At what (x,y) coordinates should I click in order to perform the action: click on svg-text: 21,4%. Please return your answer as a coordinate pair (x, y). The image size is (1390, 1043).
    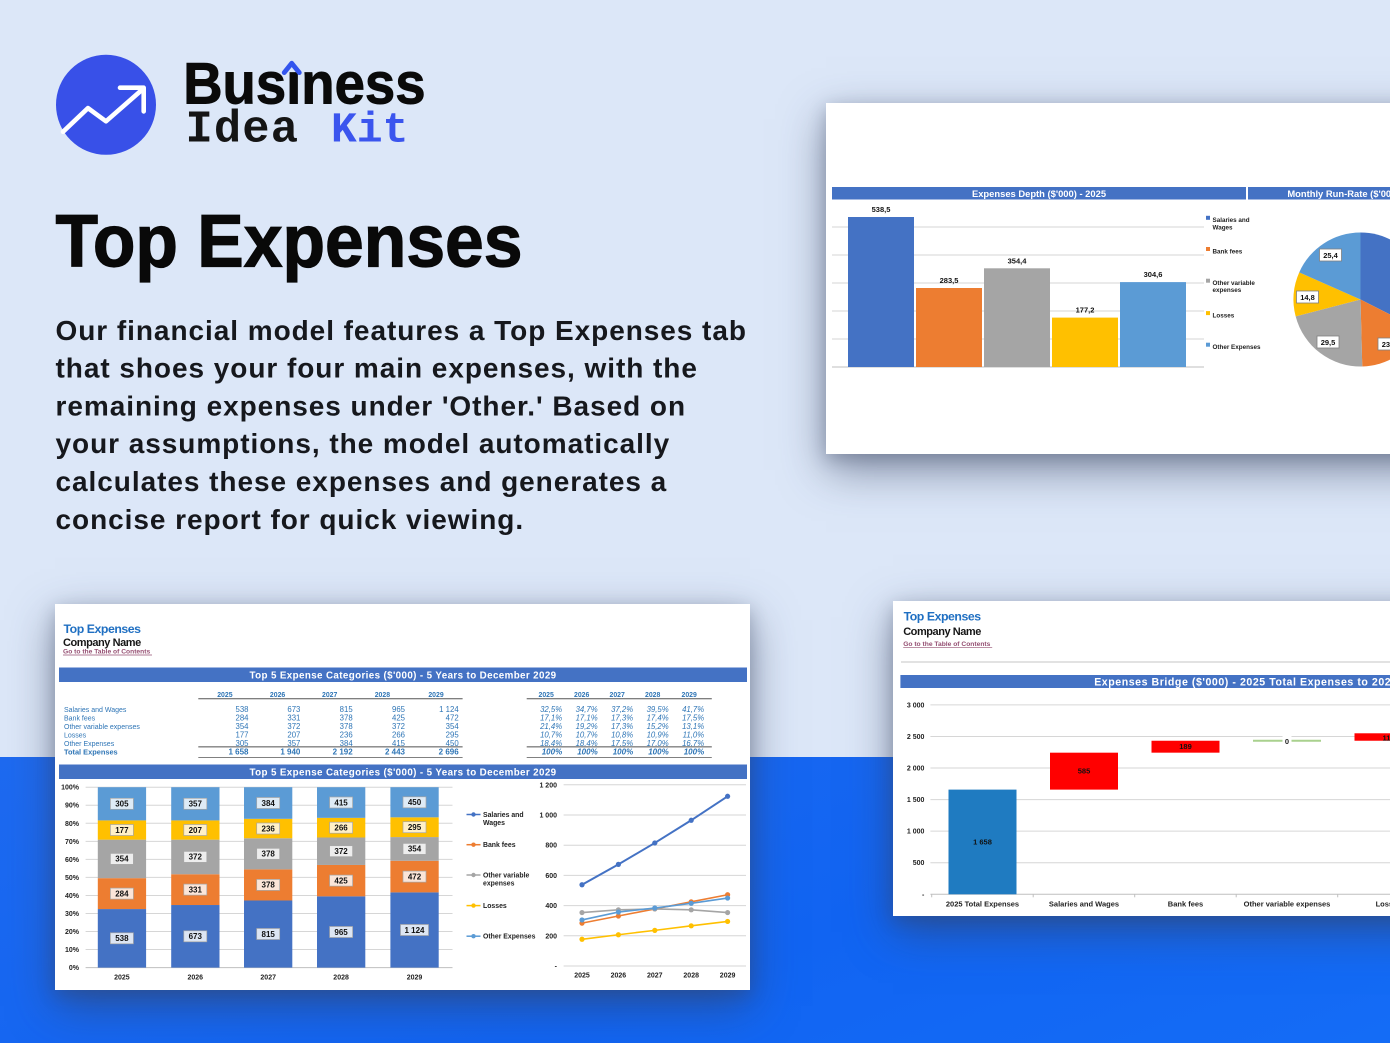
    Looking at the image, I should click on (550, 726).